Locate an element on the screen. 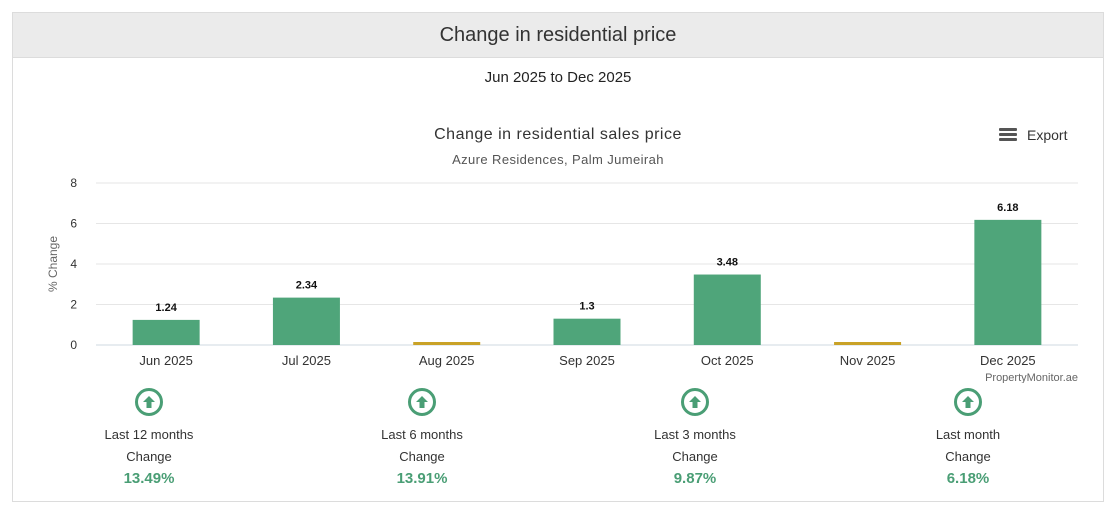 This screenshot has width=1116, height=515. stat-period: Last month is located at coordinates (968, 434).